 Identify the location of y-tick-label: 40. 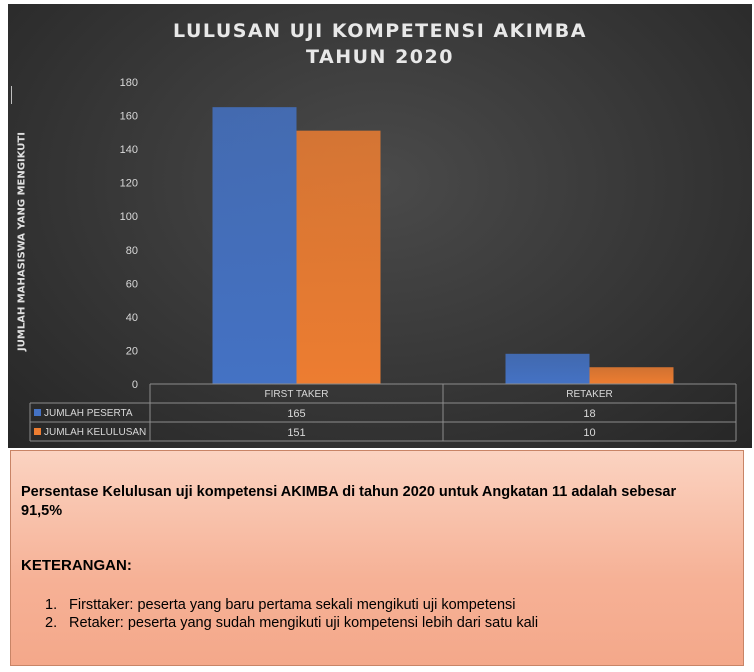
(132, 318).